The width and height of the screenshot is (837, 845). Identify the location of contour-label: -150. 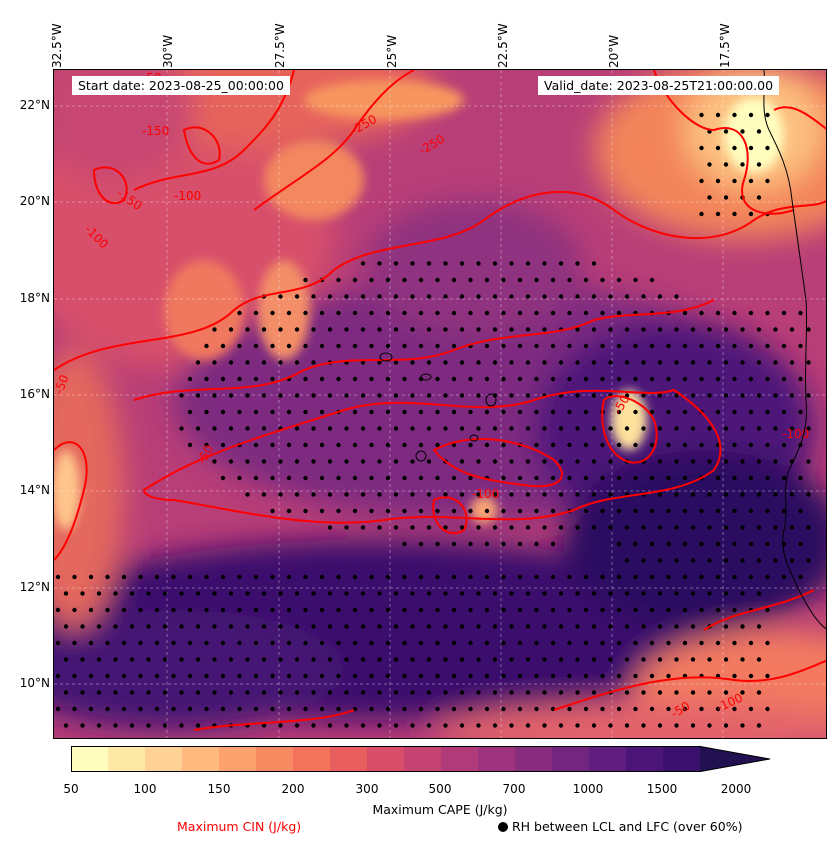
(155, 131).